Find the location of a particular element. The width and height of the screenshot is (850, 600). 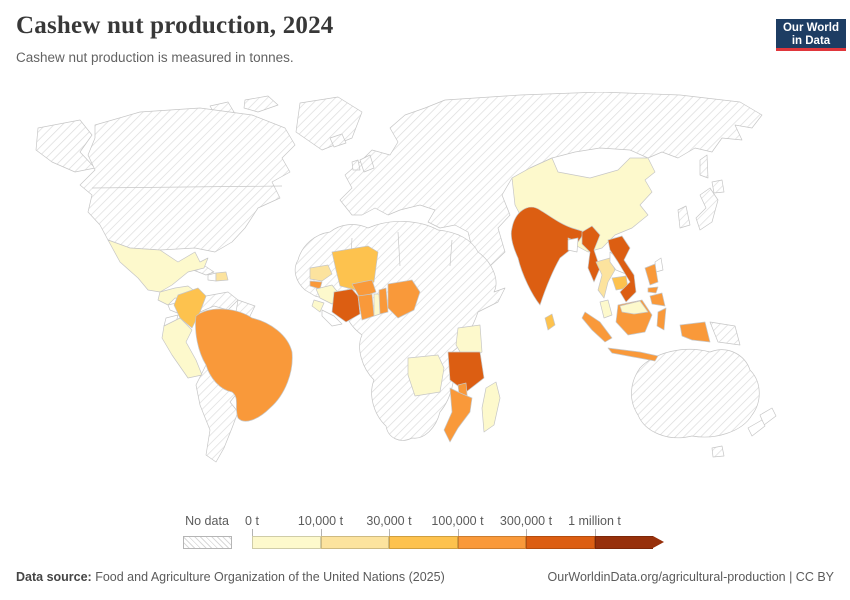

legend-color-bar is located at coordinates (458, 542).